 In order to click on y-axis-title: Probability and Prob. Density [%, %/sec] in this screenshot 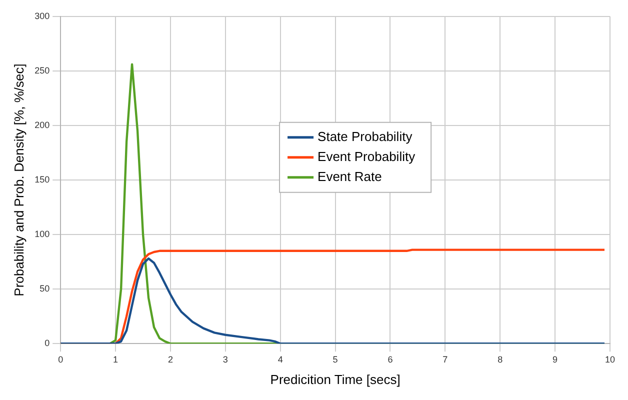, I will do `click(18, 180)`.